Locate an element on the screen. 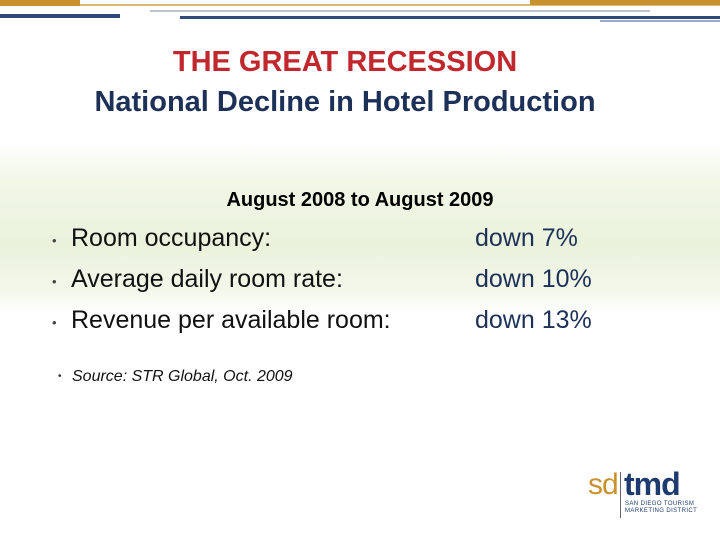 The width and height of the screenshot is (720, 540). top-bar-navy-mid is located at coordinates (450, 17).